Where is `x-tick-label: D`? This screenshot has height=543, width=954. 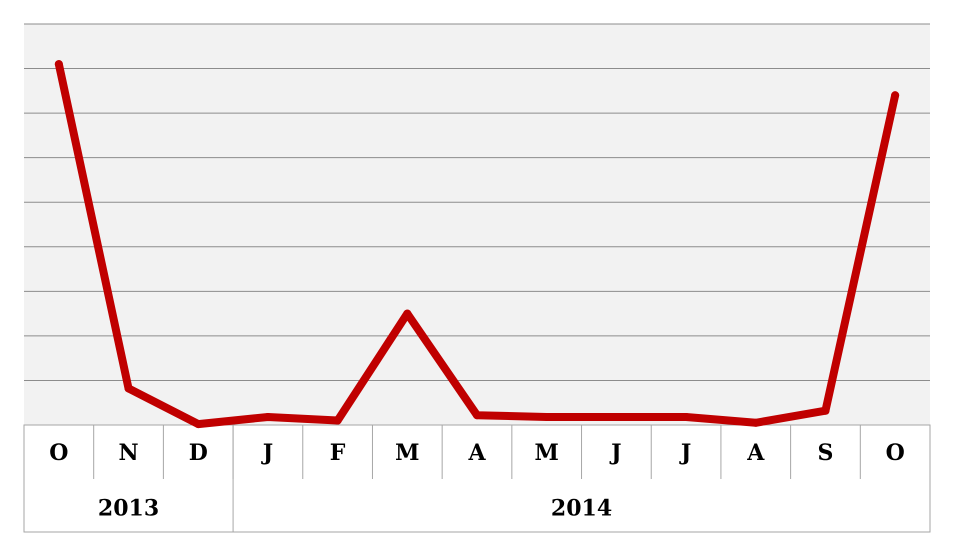 x-tick-label: D is located at coordinates (198, 453).